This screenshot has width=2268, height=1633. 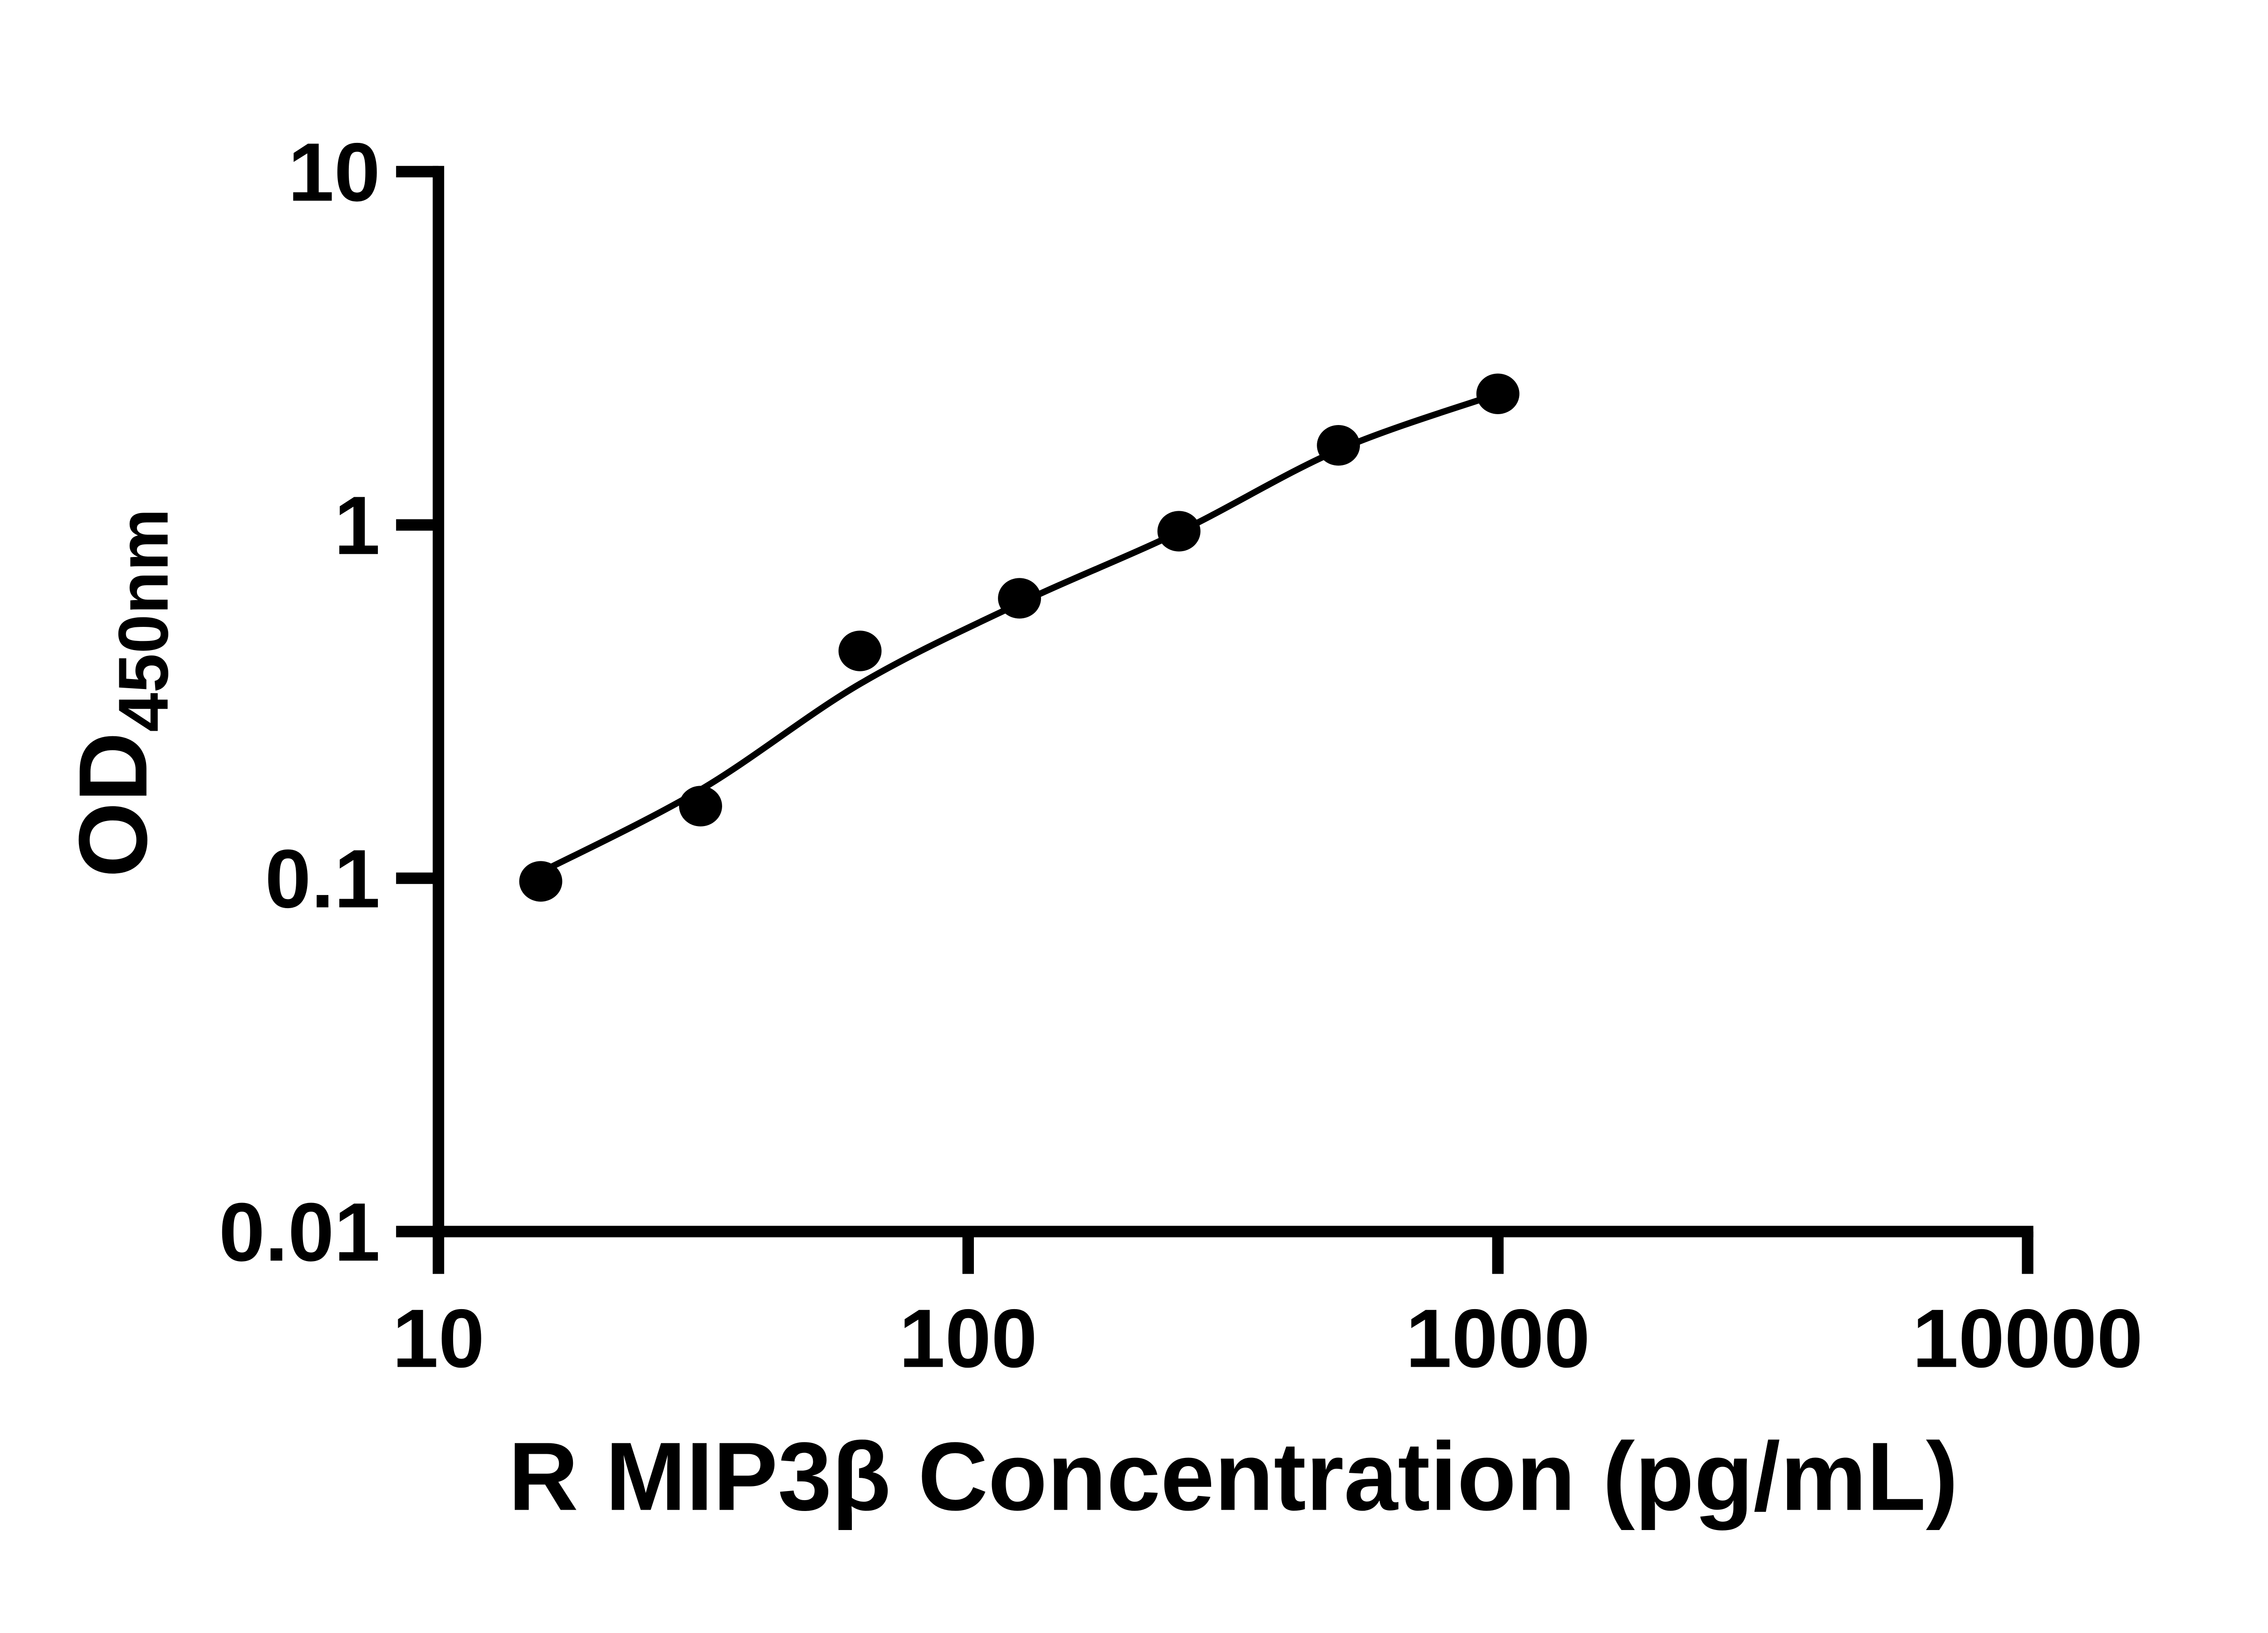 I want to click on y-tick-label: 0.1, so click(x=323, y=878).